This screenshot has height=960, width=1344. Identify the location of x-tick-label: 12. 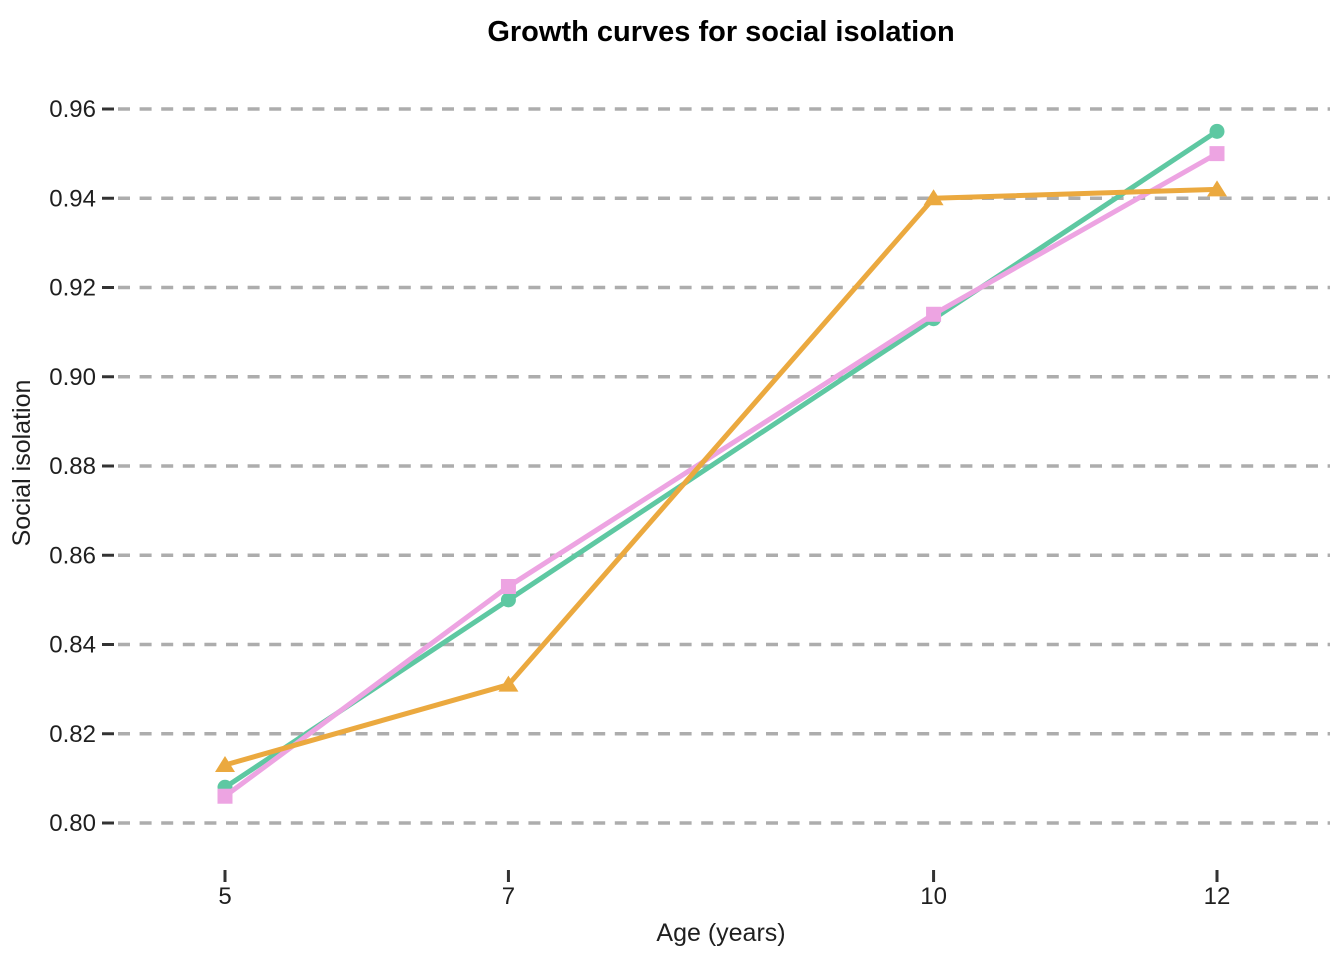
(1217, 896).